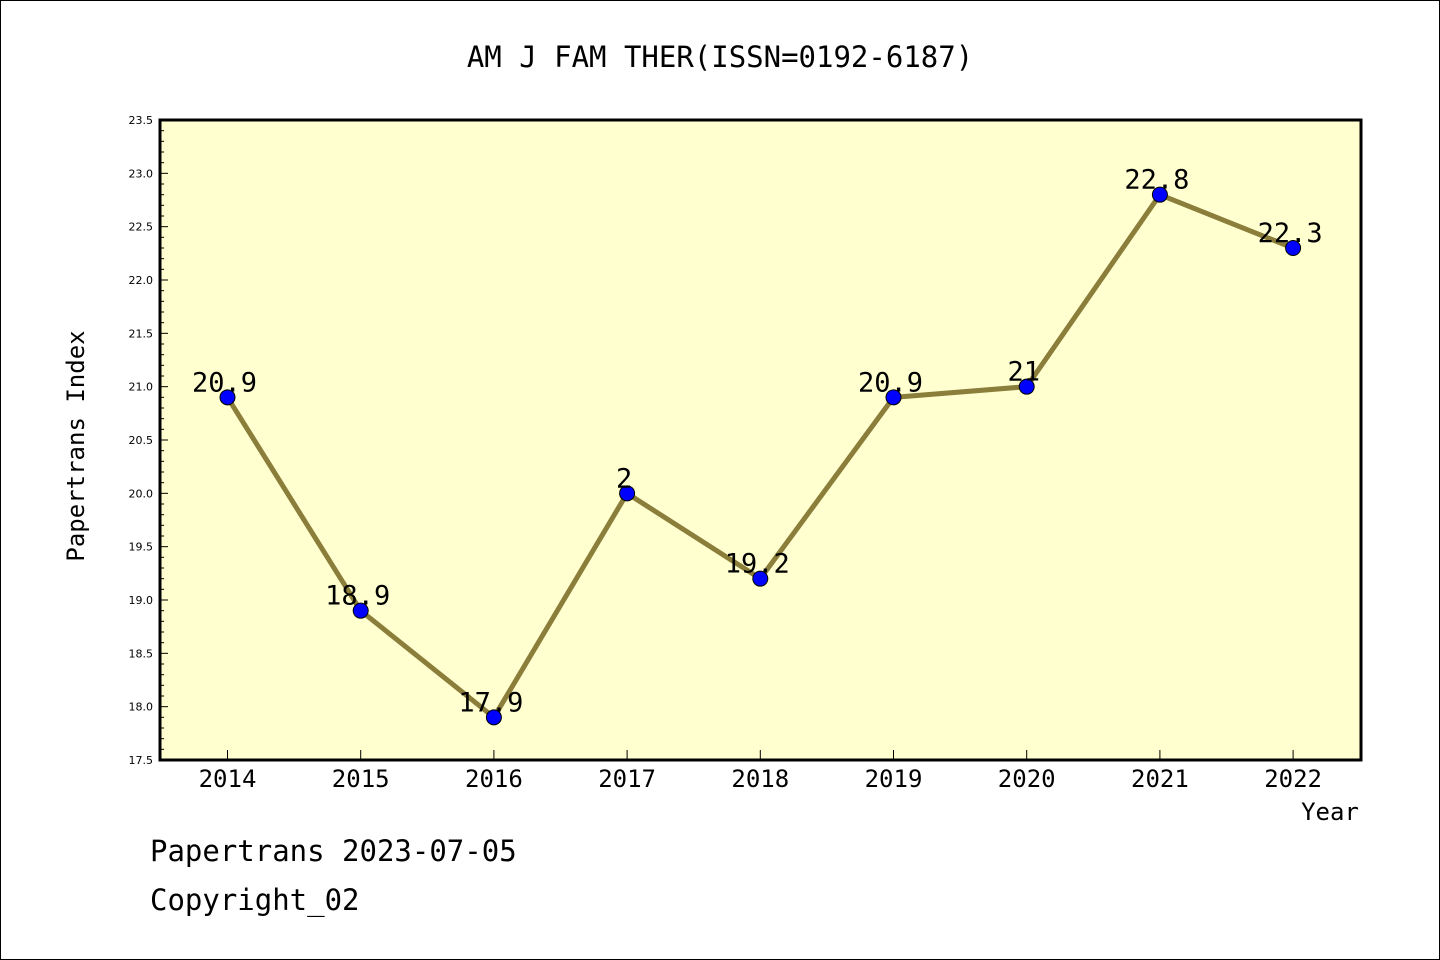 This screenshot has height=960, width=1440. I want to click on y-tick-label: 21.0, so click(141, 387).